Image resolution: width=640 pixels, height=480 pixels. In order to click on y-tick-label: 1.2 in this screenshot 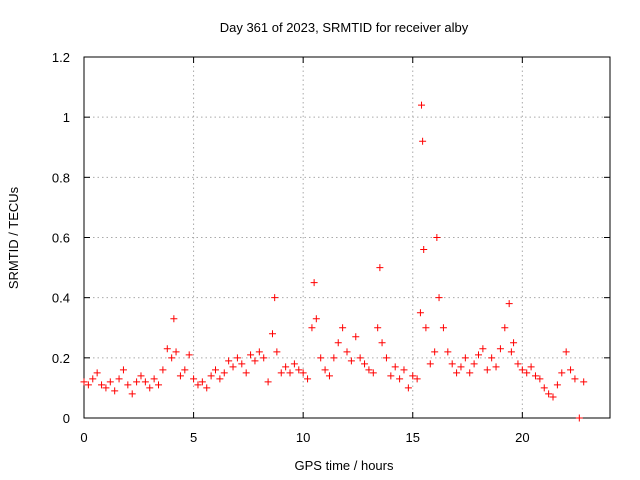, I will do `click(61, 57)`.